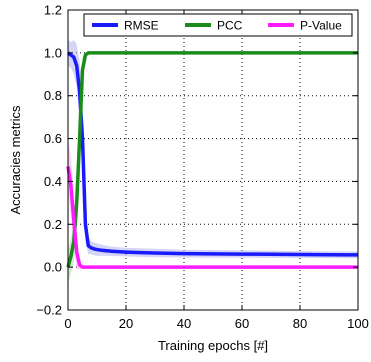 The height and width of the screenshot is (362, 371). What do you see at coordinates (321, 26) in the screenshot?
I see `legend-label-pvalue: P-Value` at bounding box center [321, 26].